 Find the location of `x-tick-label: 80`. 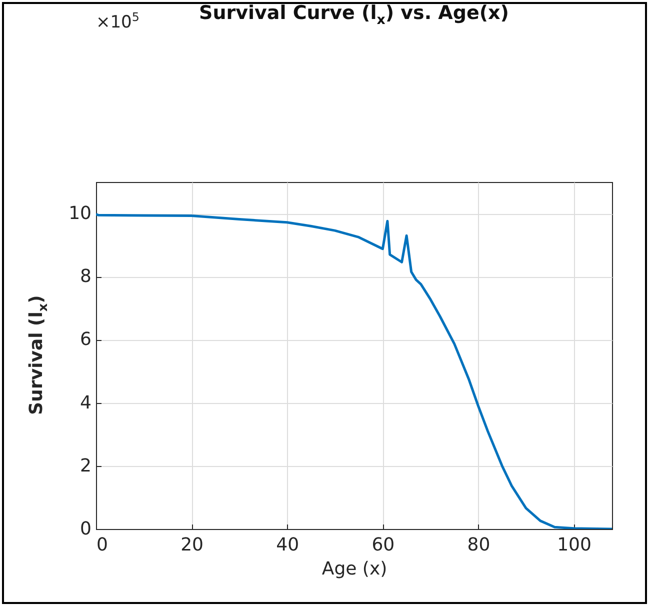

x-tick-label: 80 is located at coordinates (478, 545).